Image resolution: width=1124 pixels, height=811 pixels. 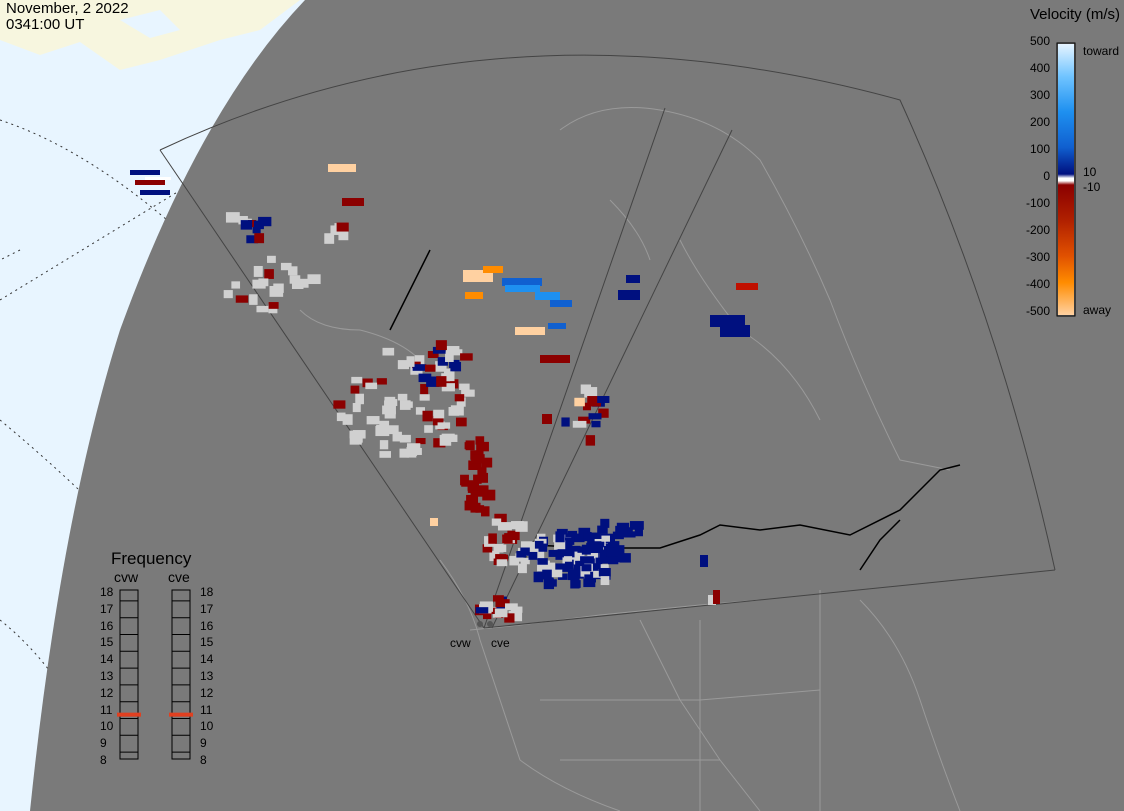 I want to click on frequency-scale-number: 13, so click(x=207, y=676).